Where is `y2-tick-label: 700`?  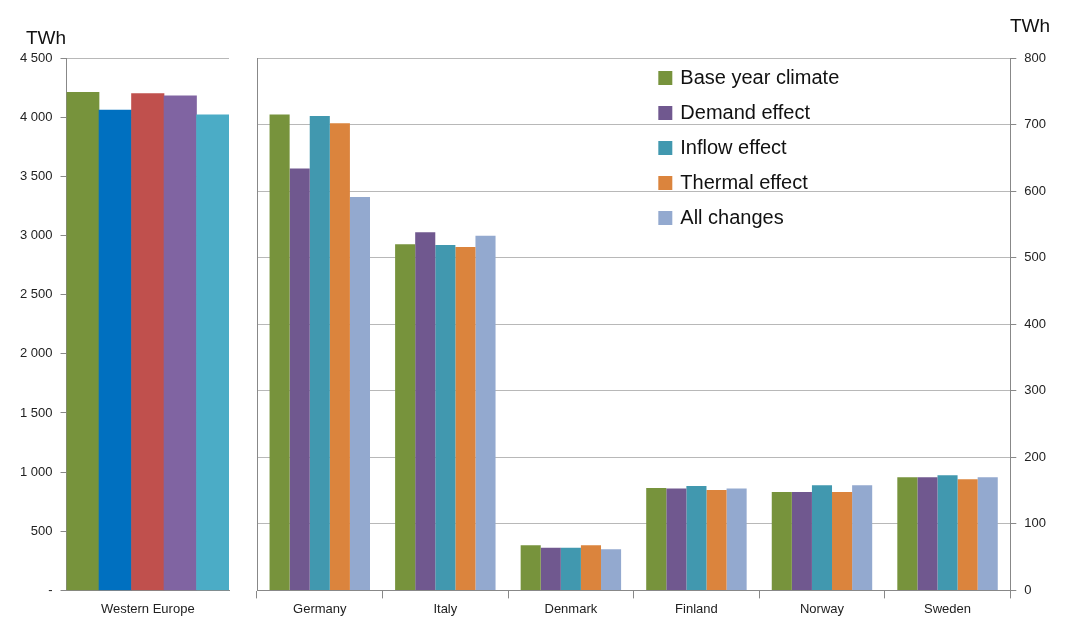 y2-tick-label: 700 is located at coordinates (1035, 124).